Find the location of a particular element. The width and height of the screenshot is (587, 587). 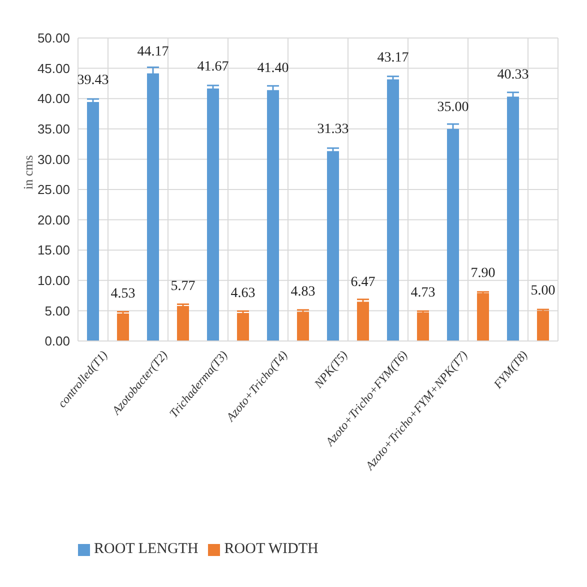

data-label: 41.67 is located at coordinates (213, 66).